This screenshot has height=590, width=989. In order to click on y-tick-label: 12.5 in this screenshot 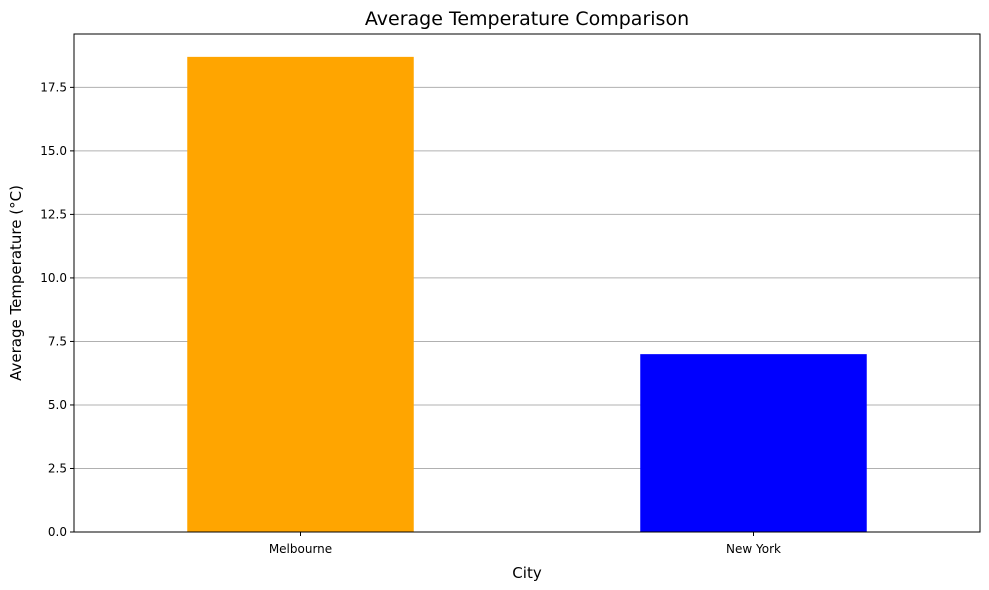, I will do `click(53, 214)`.